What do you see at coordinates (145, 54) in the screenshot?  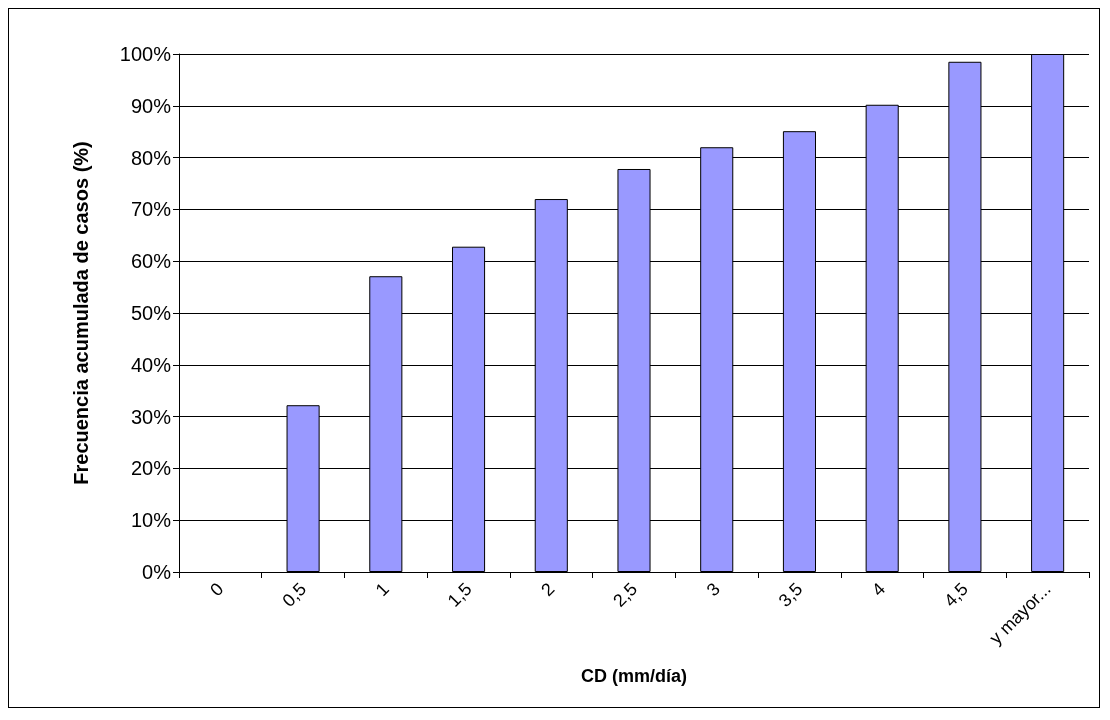 I see `y-tick-label: 100%` at bounding box center [145, 54].